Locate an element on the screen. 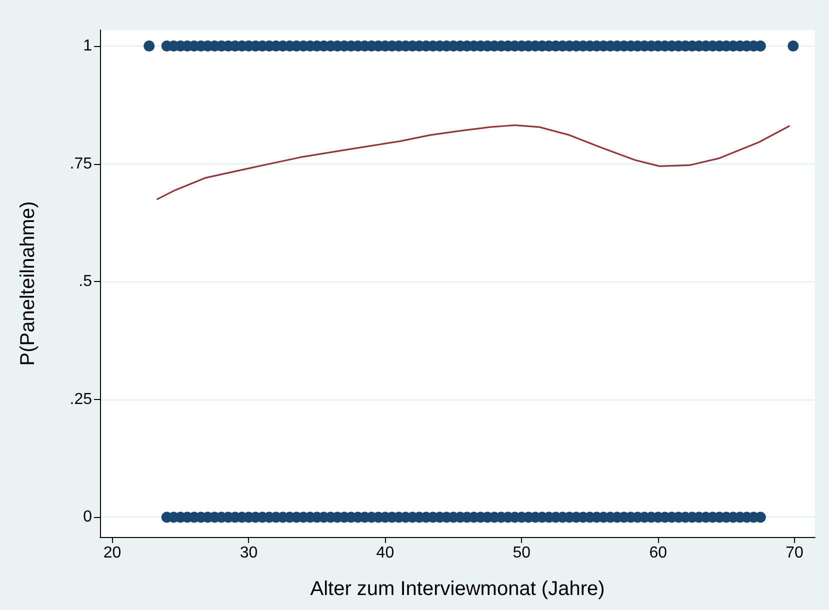 This screenshot has height=610, width=829. x-axis-title: Alter zum Interviewmonat (Jahre) is located at coordinates (457, 589).